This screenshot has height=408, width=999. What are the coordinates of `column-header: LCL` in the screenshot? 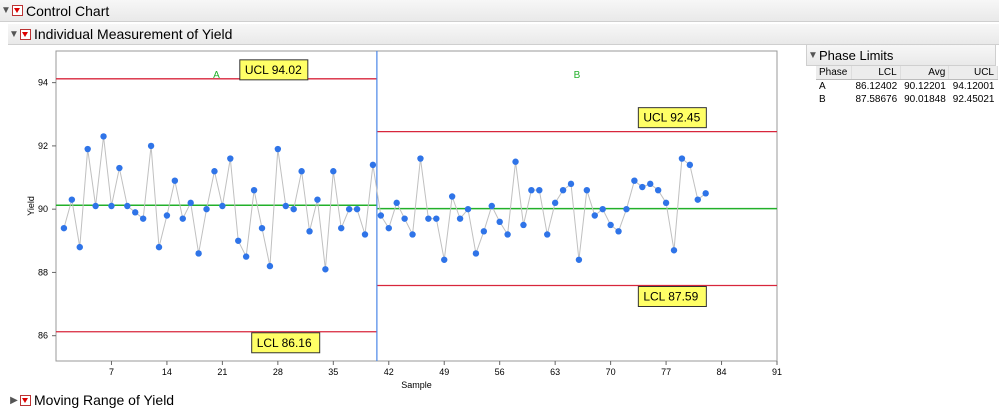 It's located at (876, 73).